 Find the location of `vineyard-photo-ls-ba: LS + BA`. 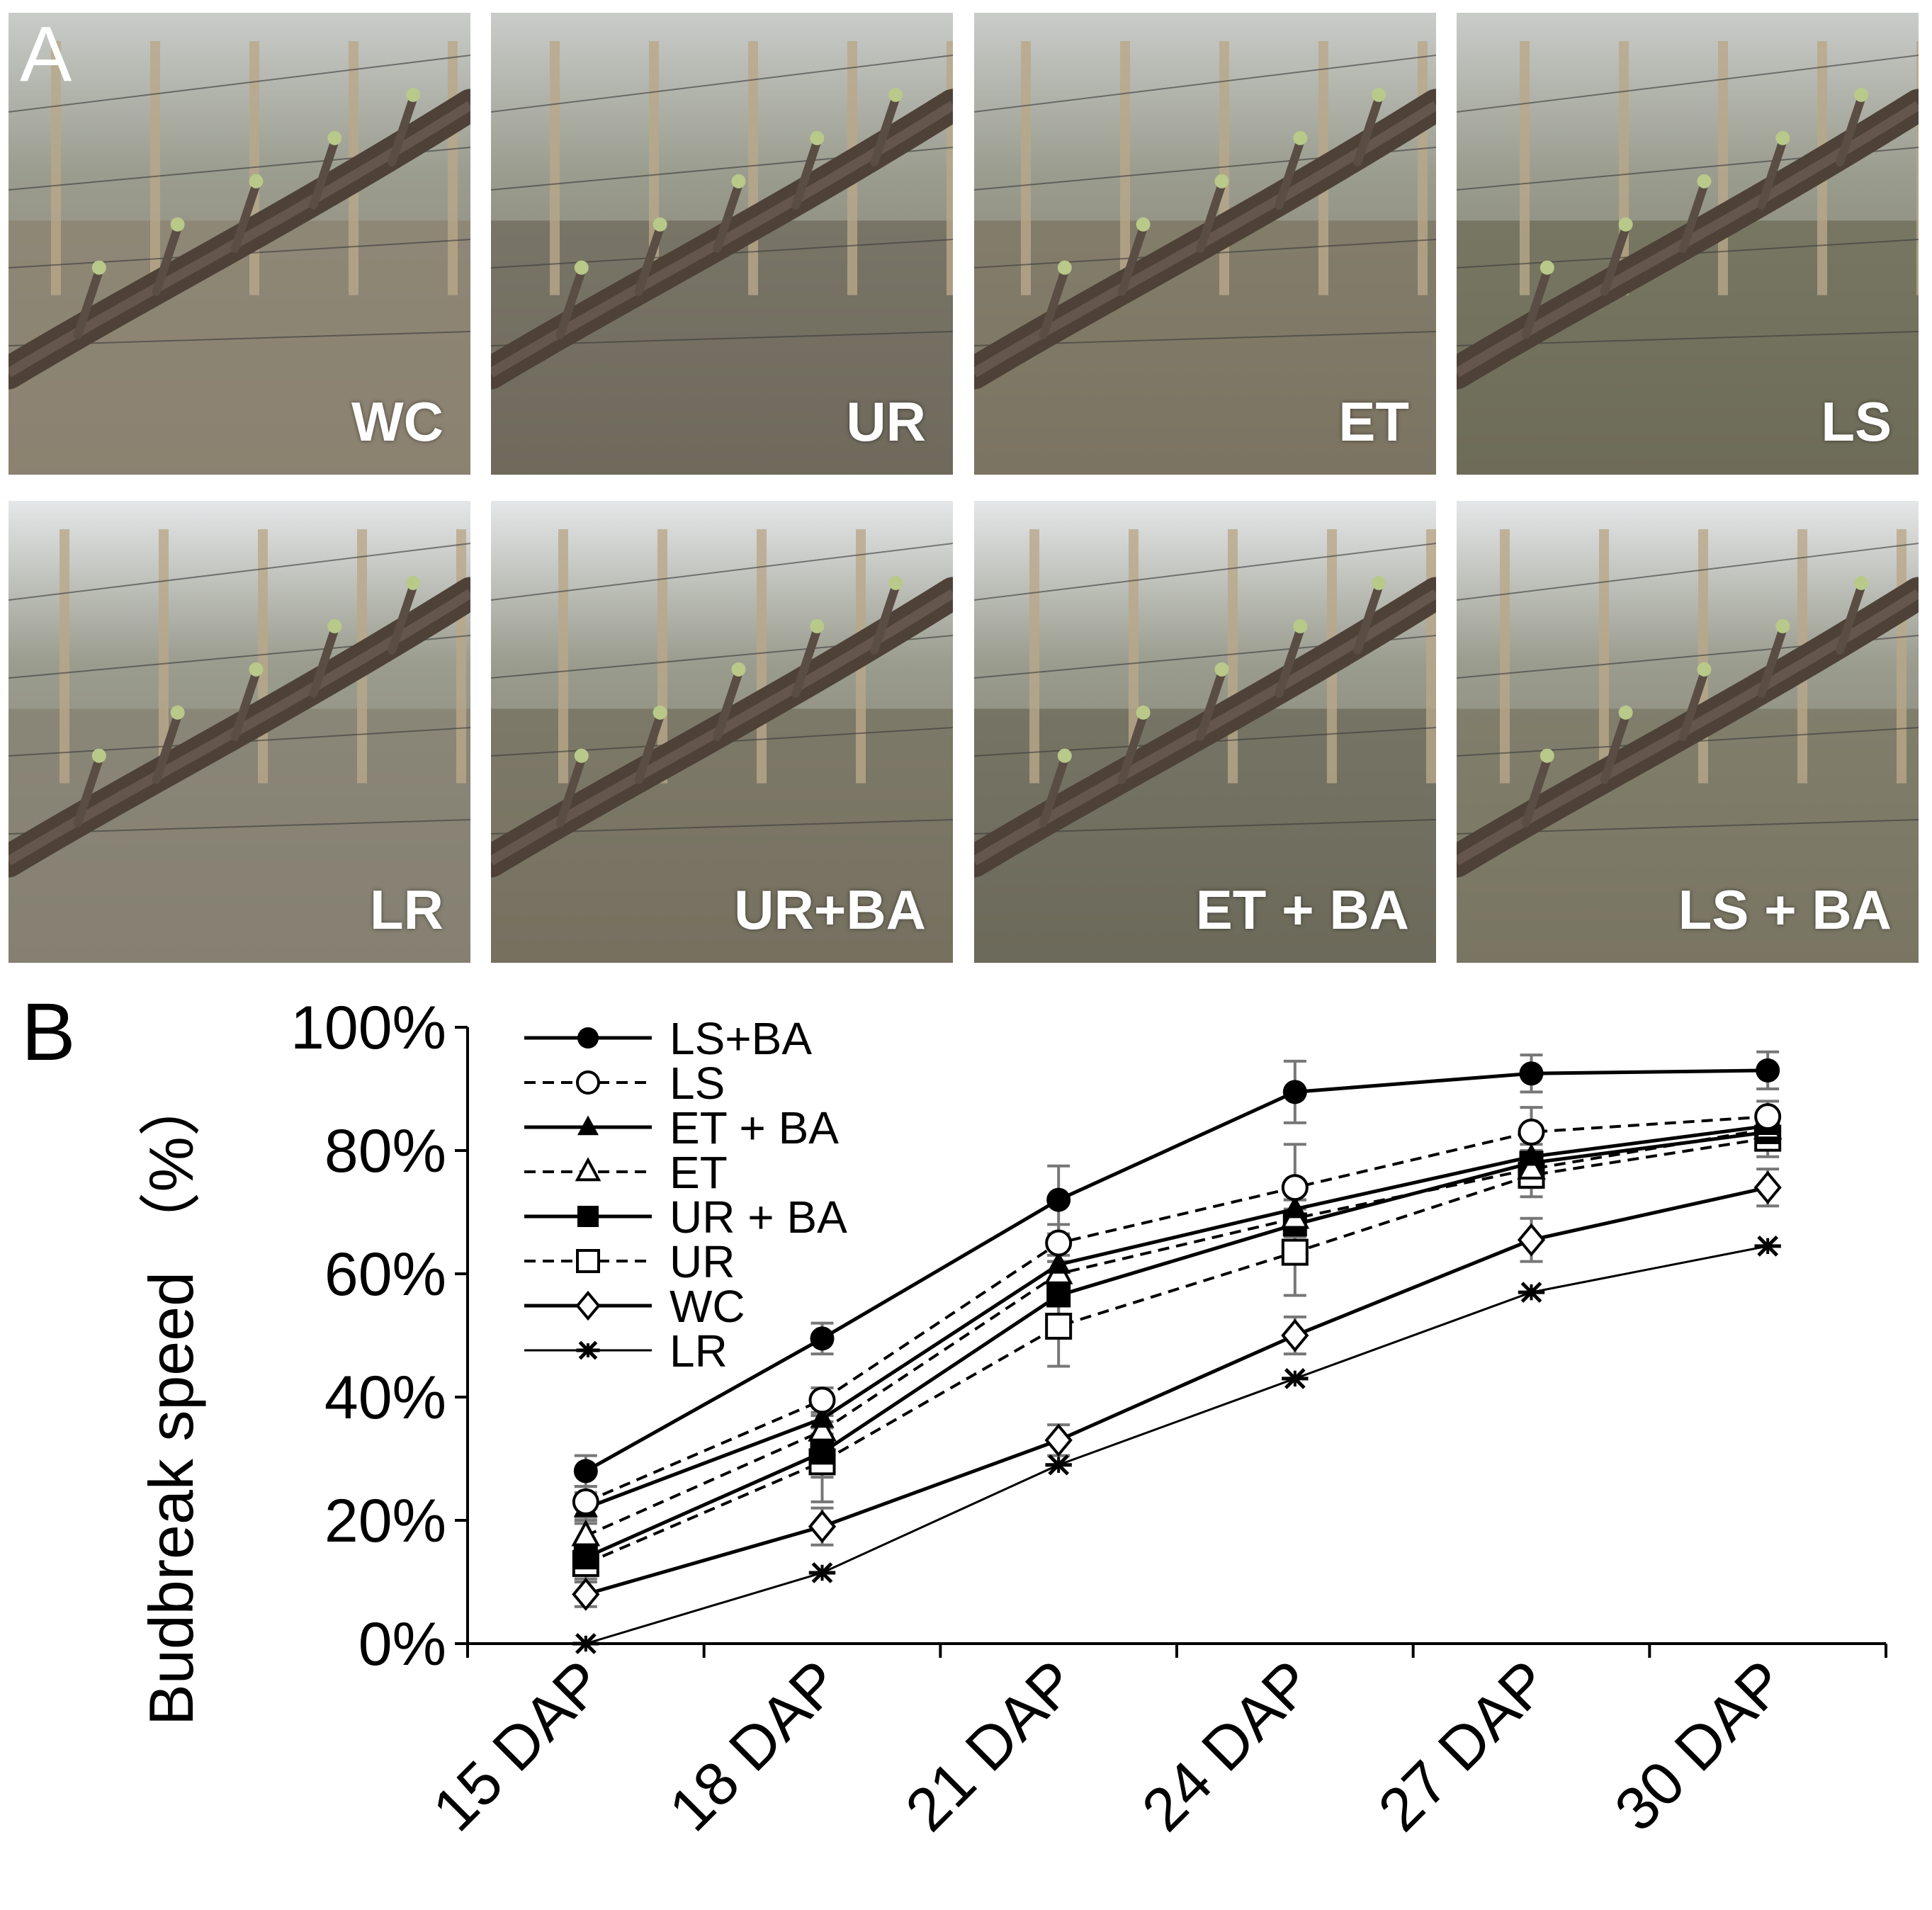

vineyard-photo-ls-ba: LS + BA is located at coordinates (1688, 732).